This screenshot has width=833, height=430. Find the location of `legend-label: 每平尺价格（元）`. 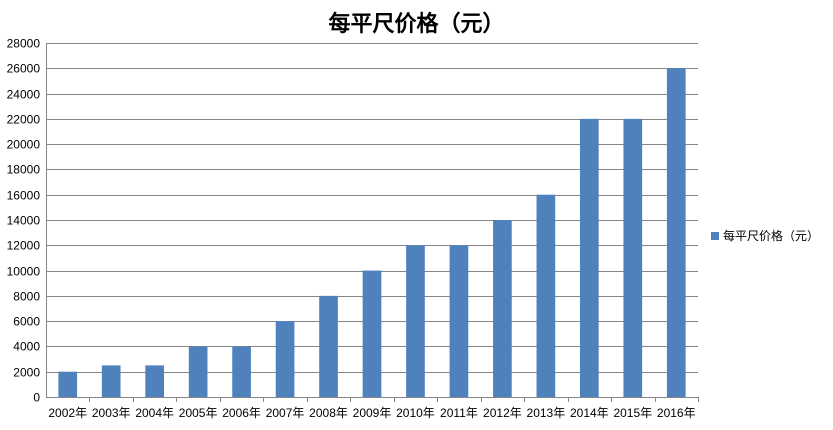

legend-label: 每平尺价格（元） is located at coordinates (771, 235).